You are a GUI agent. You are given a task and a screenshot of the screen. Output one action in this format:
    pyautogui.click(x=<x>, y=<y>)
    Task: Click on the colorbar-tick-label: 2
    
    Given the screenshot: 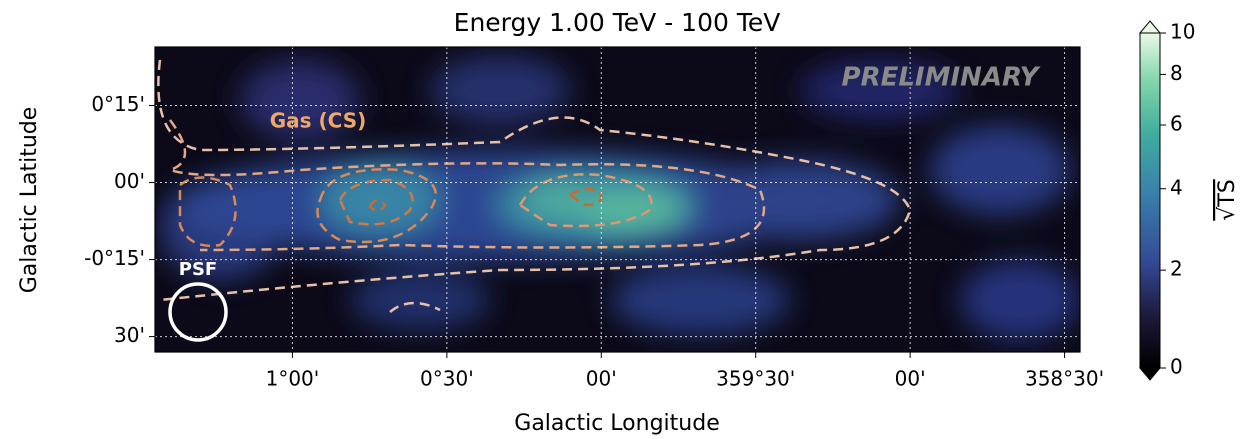 What is the action you would take?
    pyautogui.click(x=1176, y=269)
    